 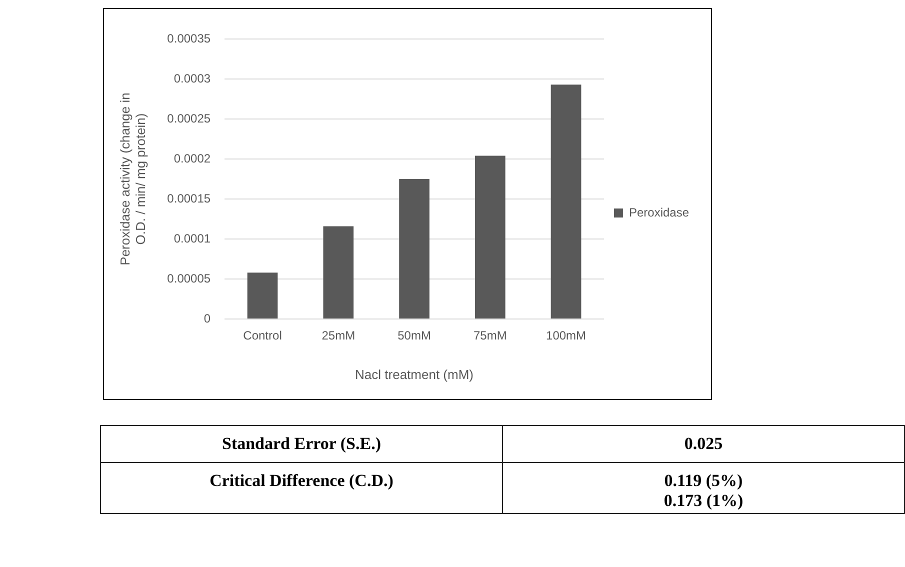 I want to click on y-tick-label: 0.0002, so click(x=192, y=158).